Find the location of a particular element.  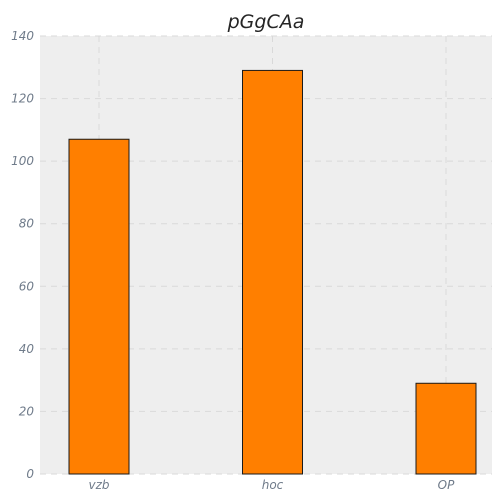

y-tick-label: 80 is located at coordinates (27, 224).